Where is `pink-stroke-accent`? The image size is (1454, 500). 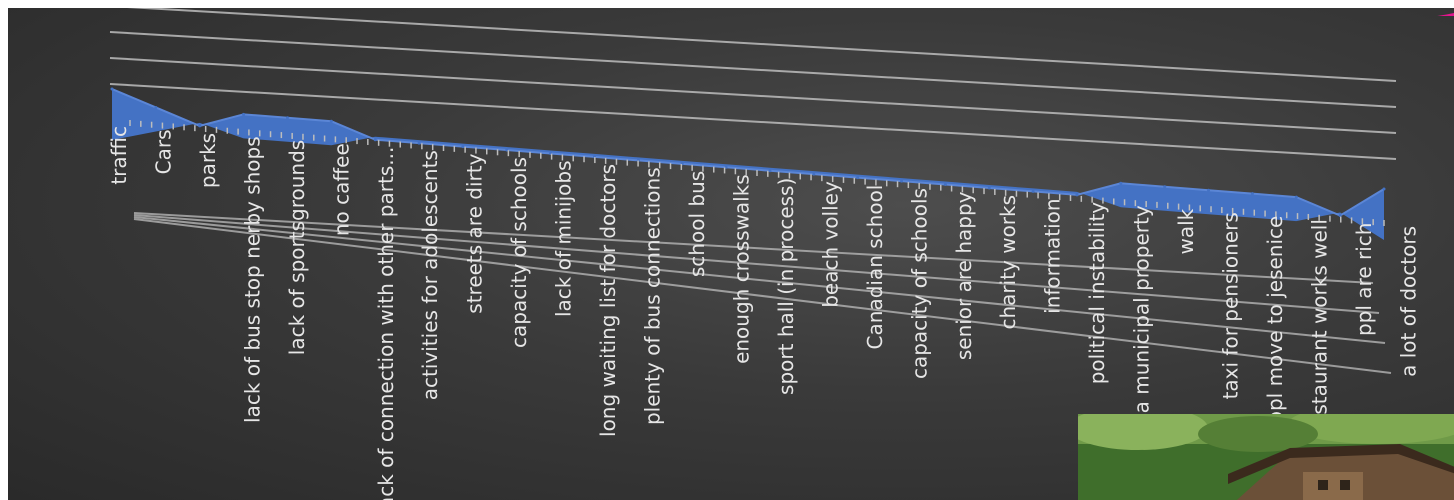
pink-stroke-accent is located at coordinates (1436, 12).